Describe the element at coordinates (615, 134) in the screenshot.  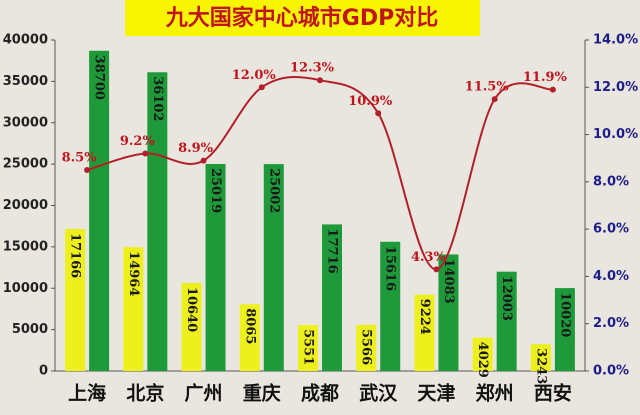
I see `y2-tick-label: 10.0%` at that location.